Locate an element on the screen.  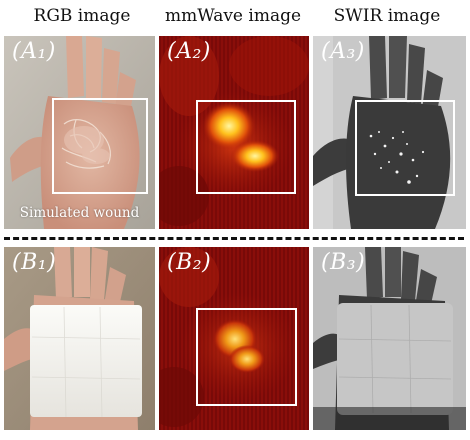
panel-label-a1: (A₁) is located at coordinates (34, 51).